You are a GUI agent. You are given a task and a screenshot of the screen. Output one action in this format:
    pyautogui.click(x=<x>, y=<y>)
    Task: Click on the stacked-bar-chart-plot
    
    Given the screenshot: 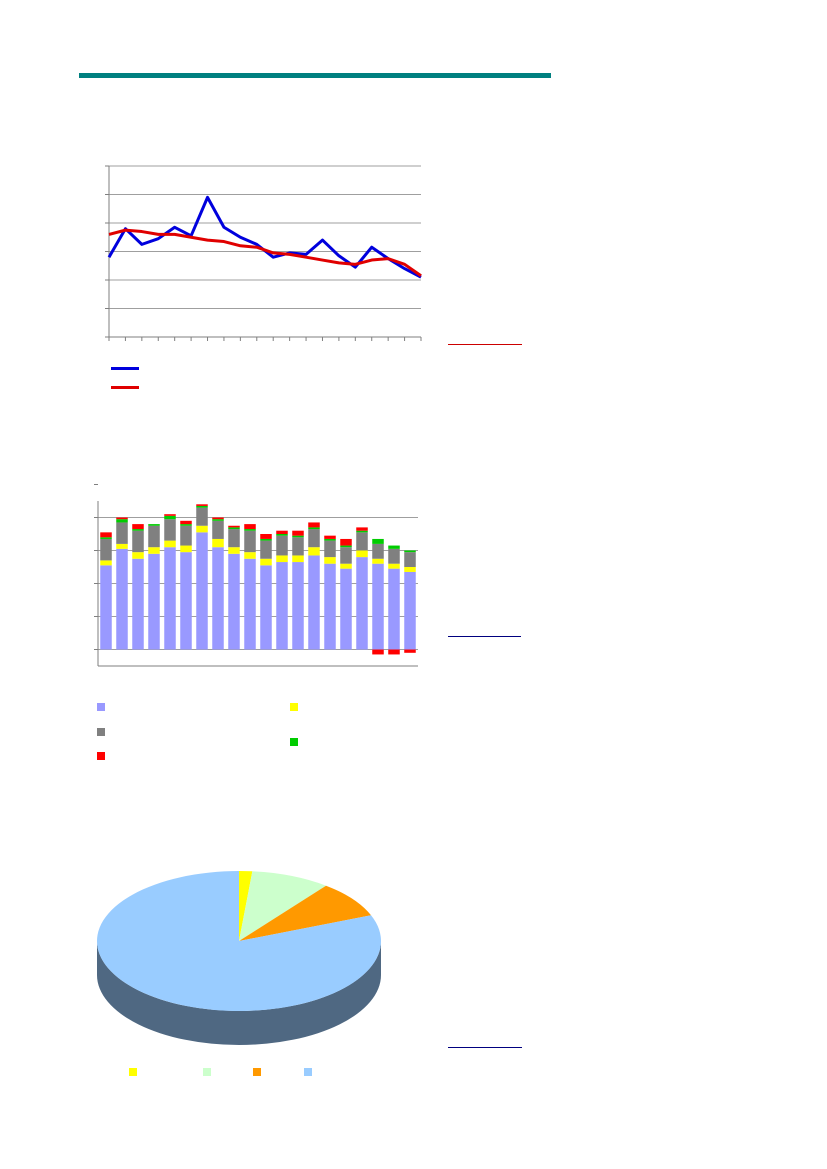 What is the action you would take?
    pyautogui.click(x=256, y=575)
    